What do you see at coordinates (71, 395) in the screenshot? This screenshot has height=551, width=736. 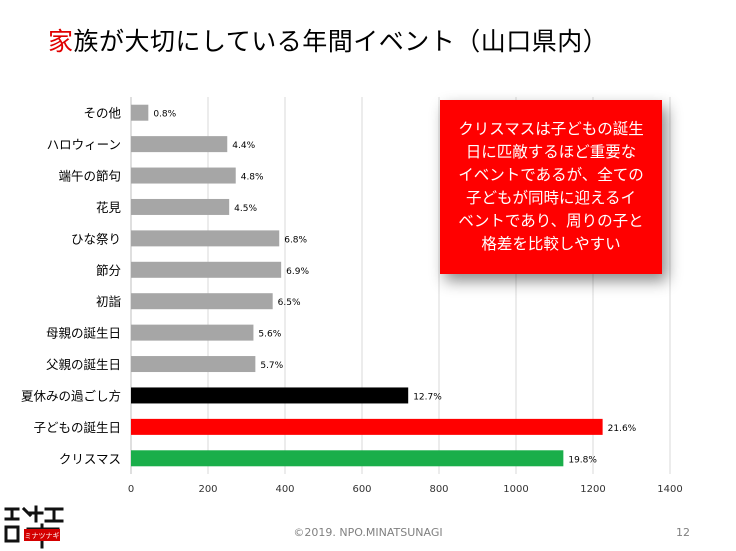 I see `category-label: 夏休みの過ごし方` at bounding box center [71, 395].